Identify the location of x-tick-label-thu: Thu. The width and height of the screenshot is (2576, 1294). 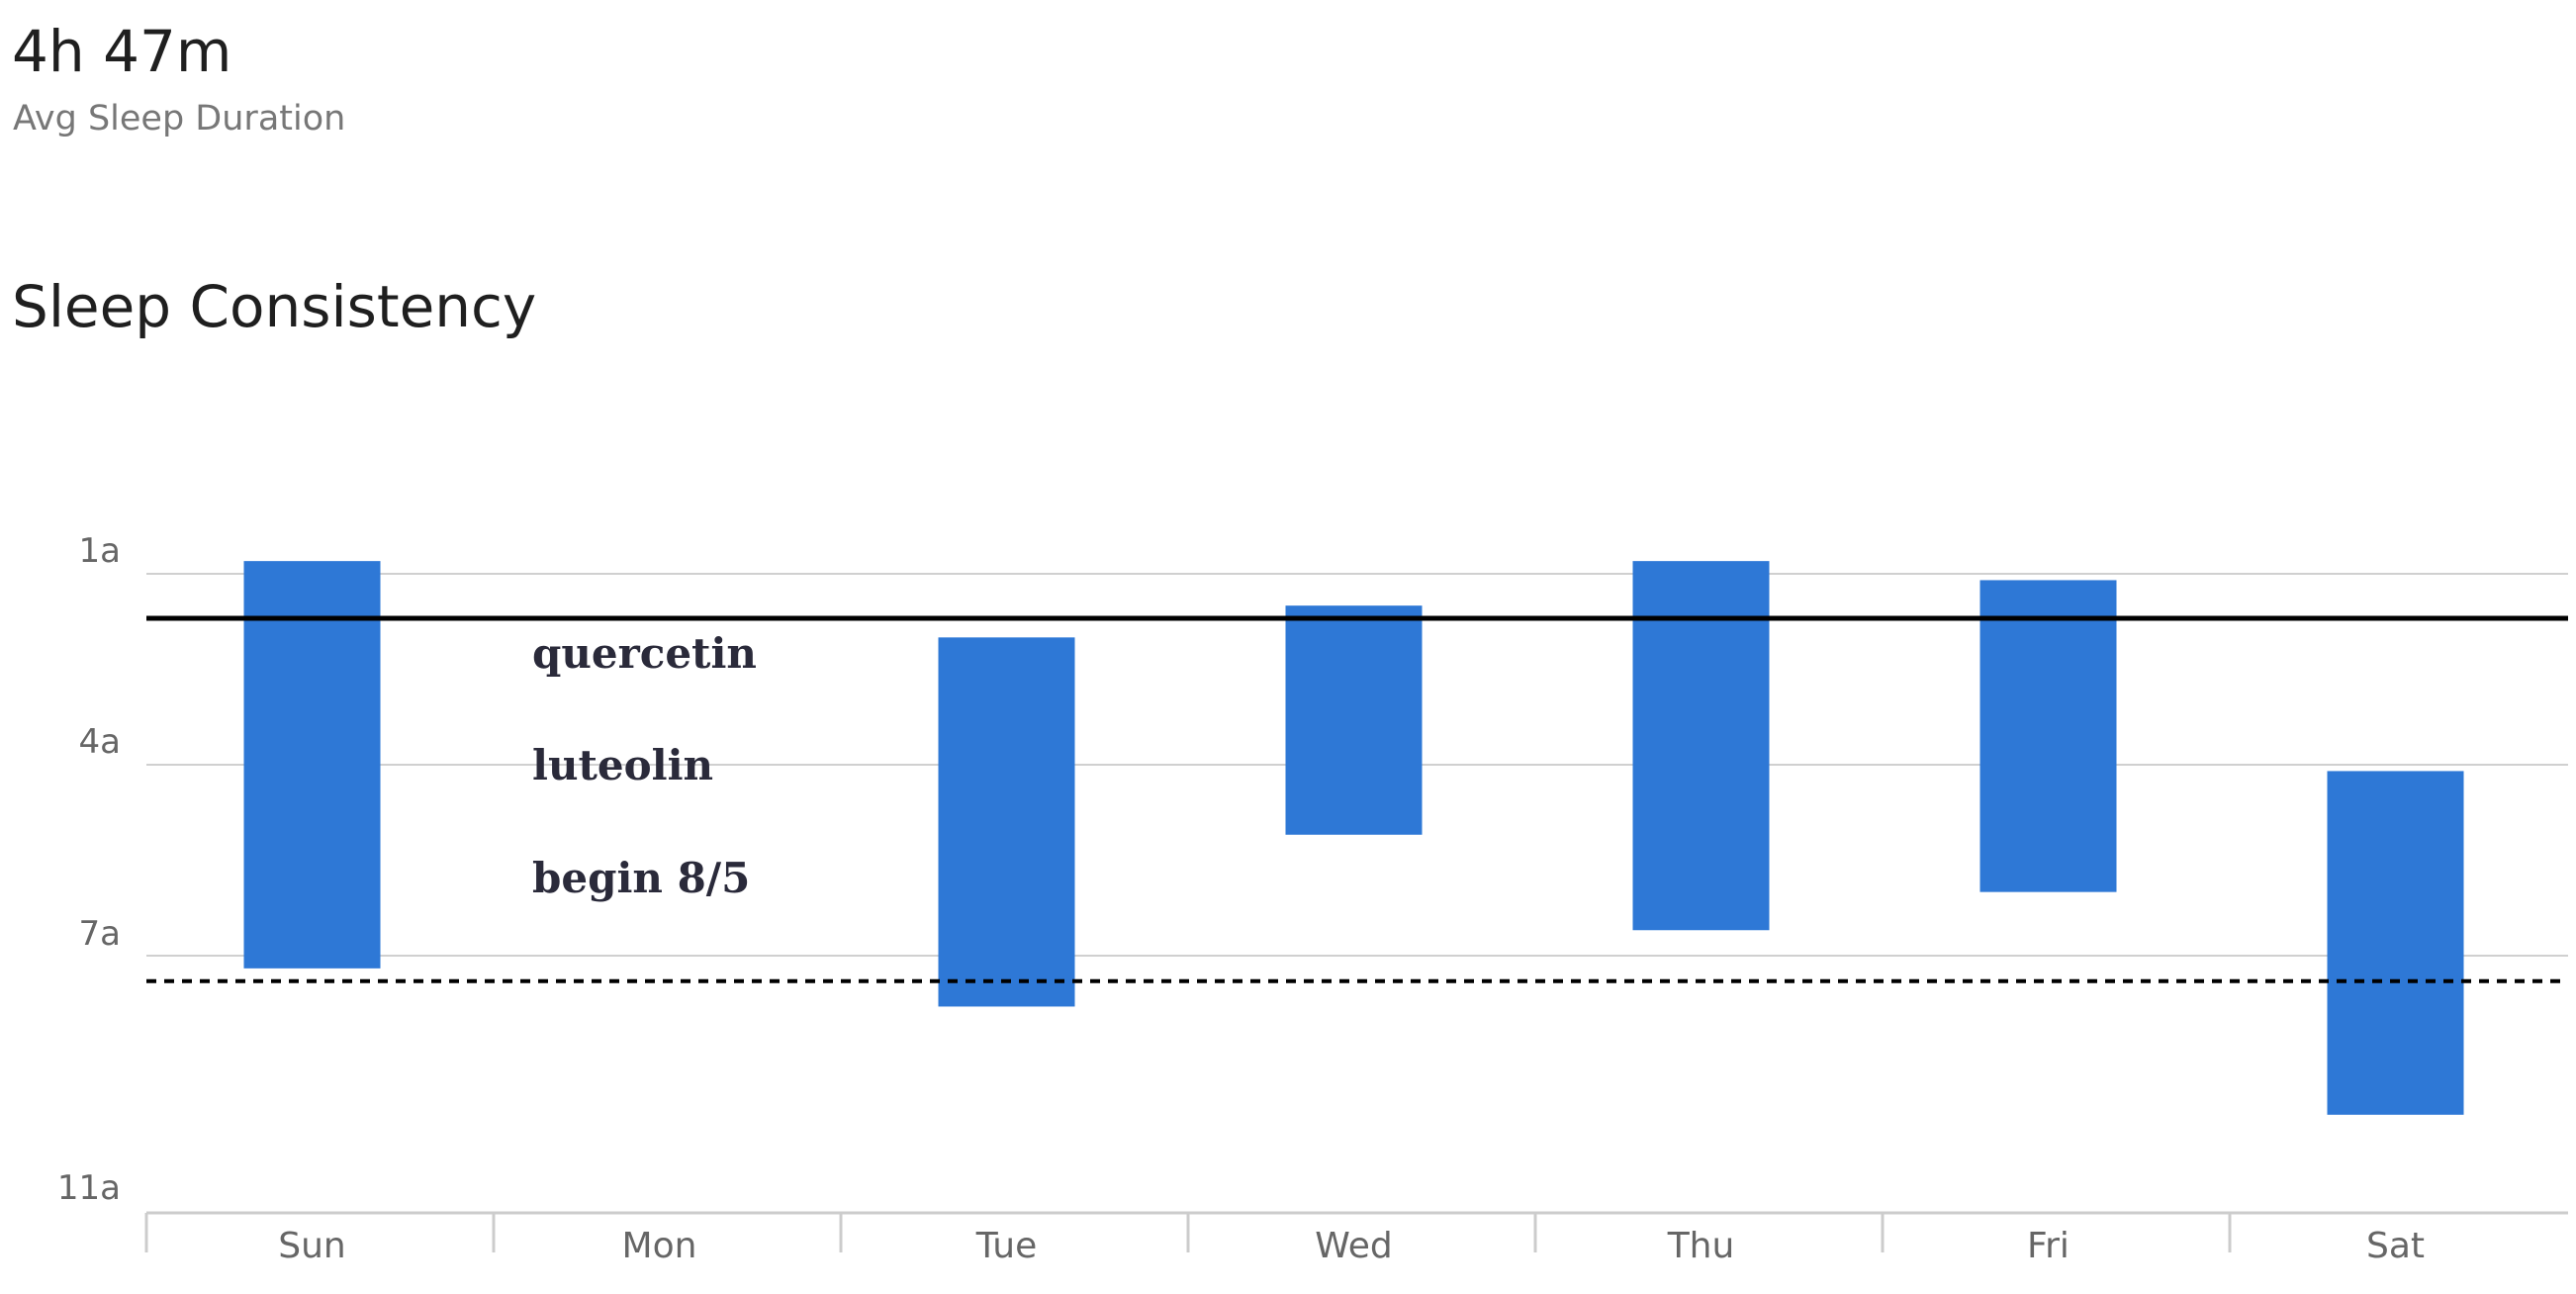
(1701, 1246).